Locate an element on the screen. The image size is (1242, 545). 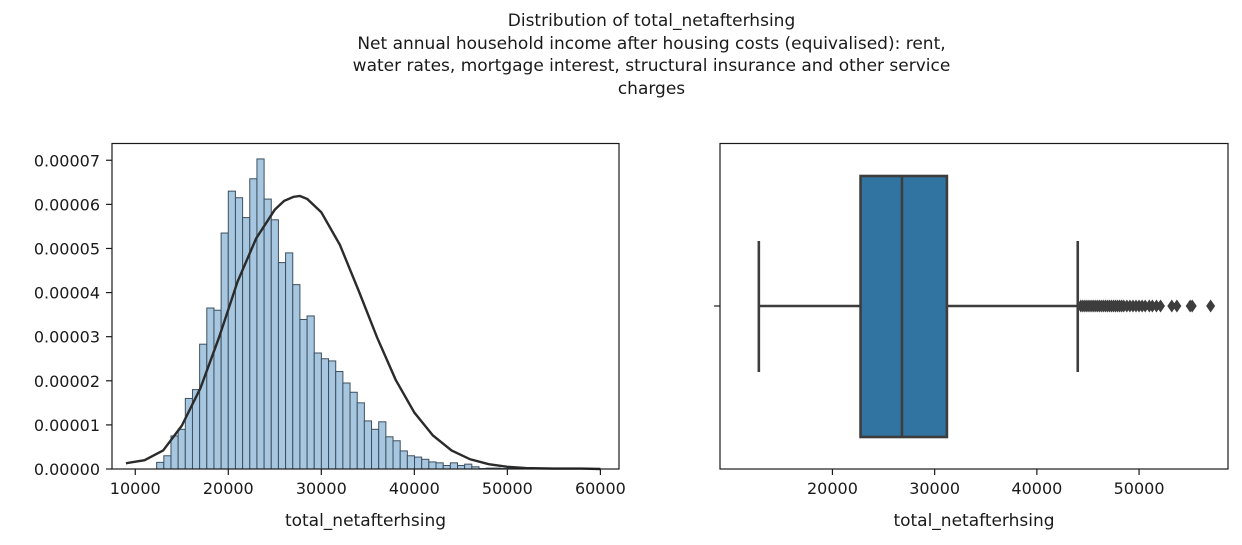
boxplot-x-ticks: 20000 30000 40000 50000 is located at coordinates (986, 483).